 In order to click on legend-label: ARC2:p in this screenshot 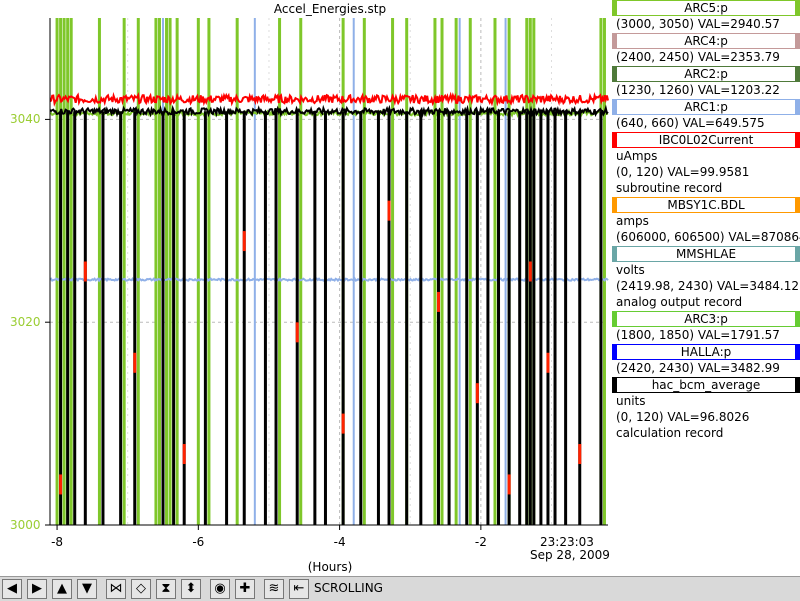, I will do `click(706, 74)`.